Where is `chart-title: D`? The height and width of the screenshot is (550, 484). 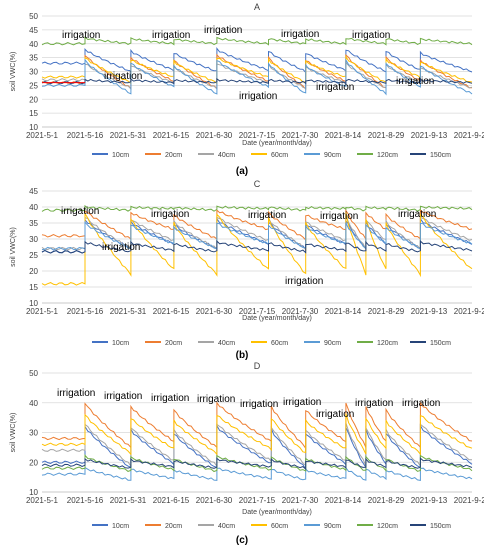 chart-title: D is located at coordinates (257, 366).